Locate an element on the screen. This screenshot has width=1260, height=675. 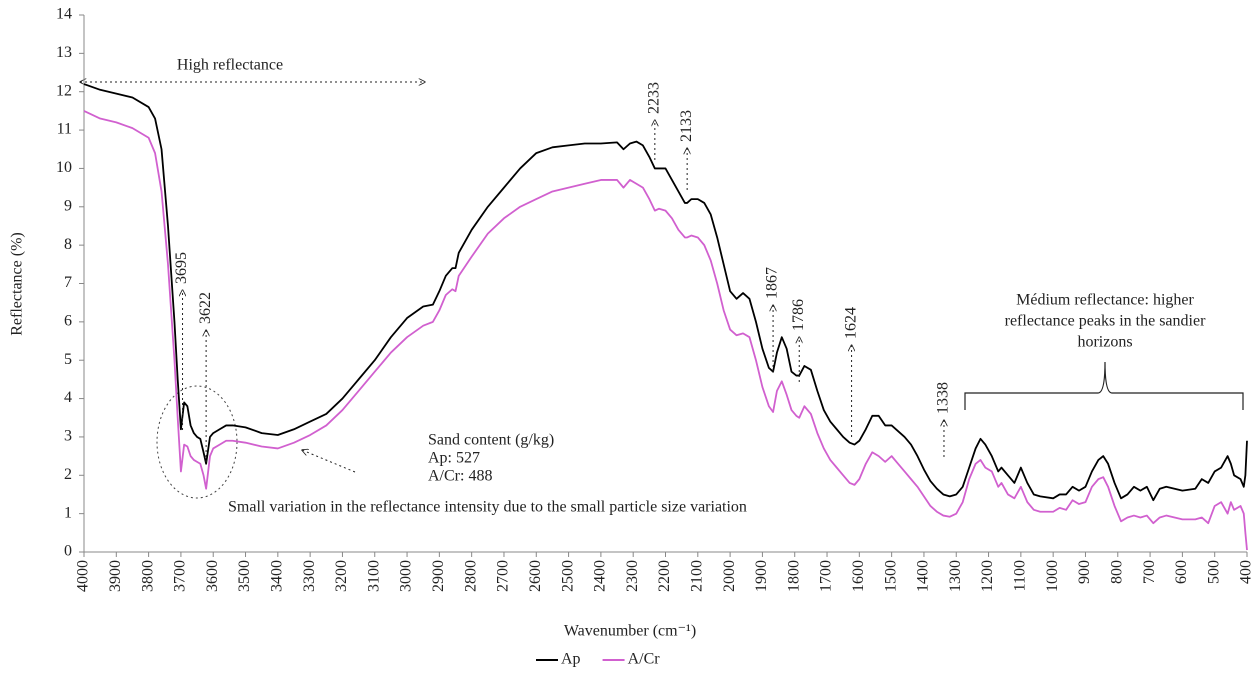
y-axis-label: Reflectance (%) is located at coordinates (17, 283).